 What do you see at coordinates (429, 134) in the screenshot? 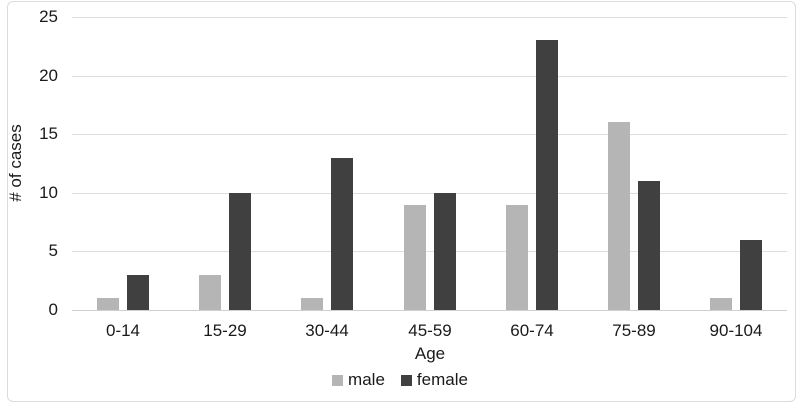
I see `gridline-y15` at bounding box center [429, 134].